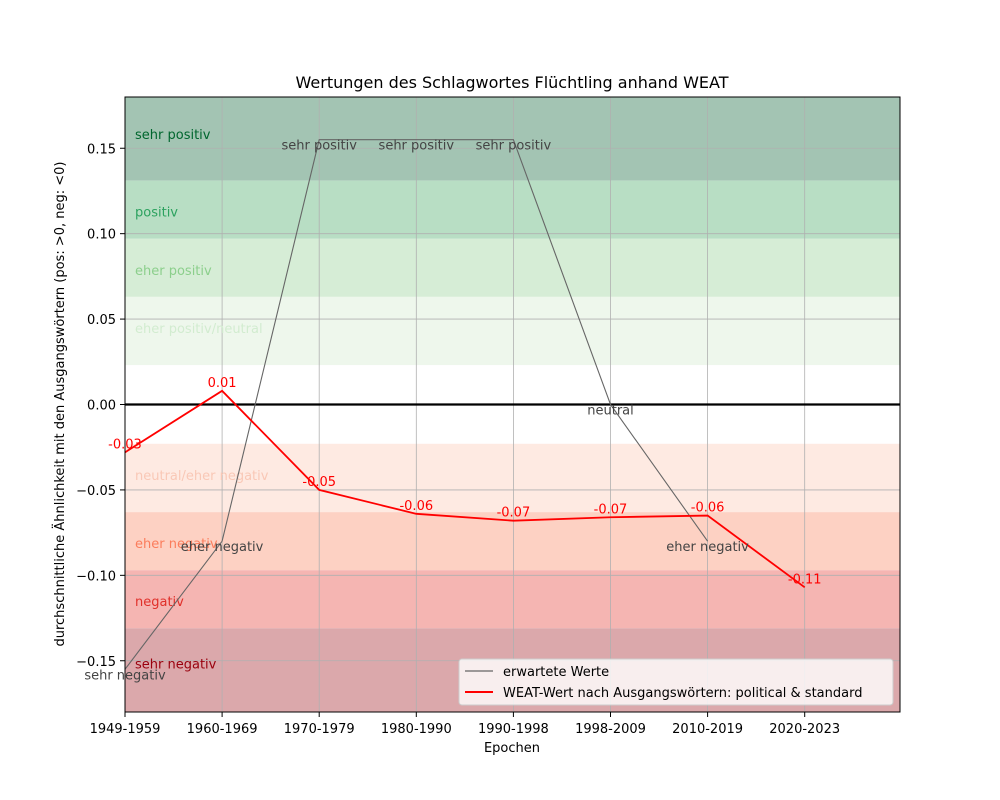  What do you see at coordinates (158, 397) in the screenshot?
I see `band-label-4: neutral` at bounding box center [158, 397].